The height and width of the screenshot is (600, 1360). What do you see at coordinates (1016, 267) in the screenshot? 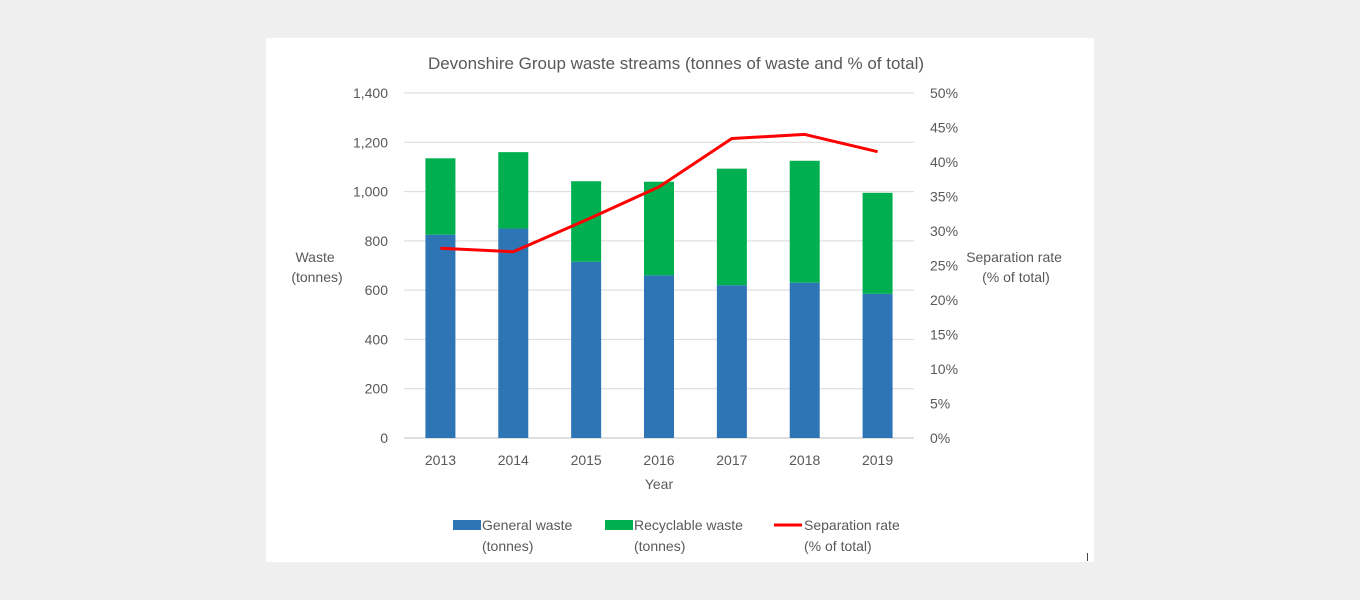
I see `y2-axis-title: Separation rate (% of total)` at bounding box center [1016, 267].